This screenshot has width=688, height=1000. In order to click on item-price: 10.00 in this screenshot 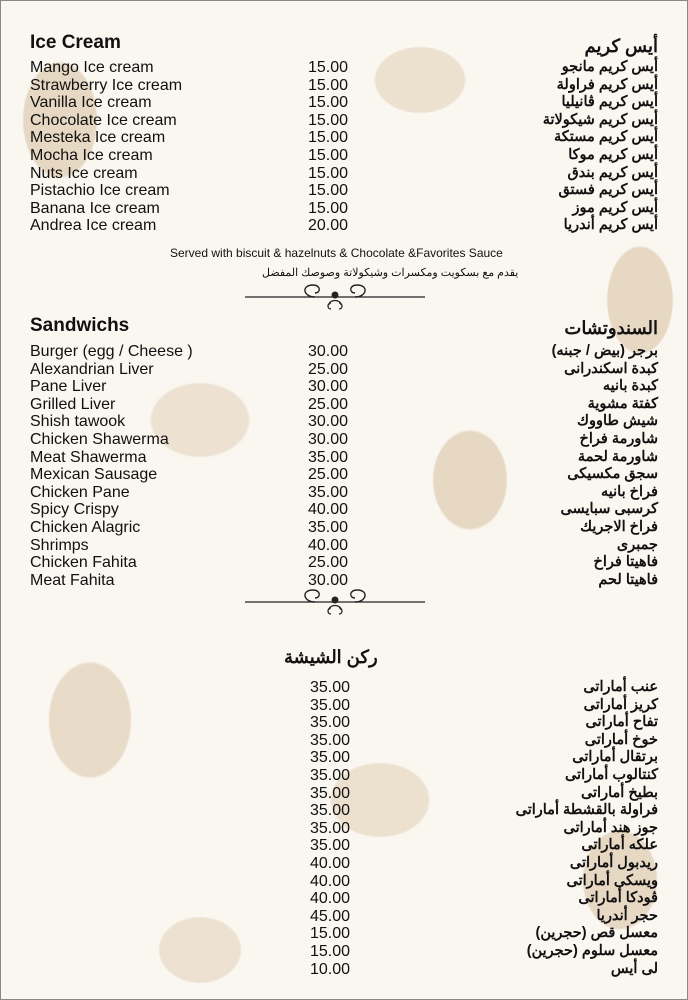, I will do `click(330, 969)`.